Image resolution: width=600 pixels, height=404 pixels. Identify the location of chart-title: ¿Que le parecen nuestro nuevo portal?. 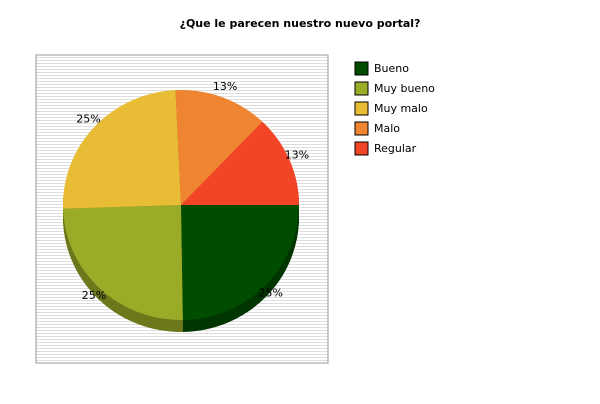
(300, 23).